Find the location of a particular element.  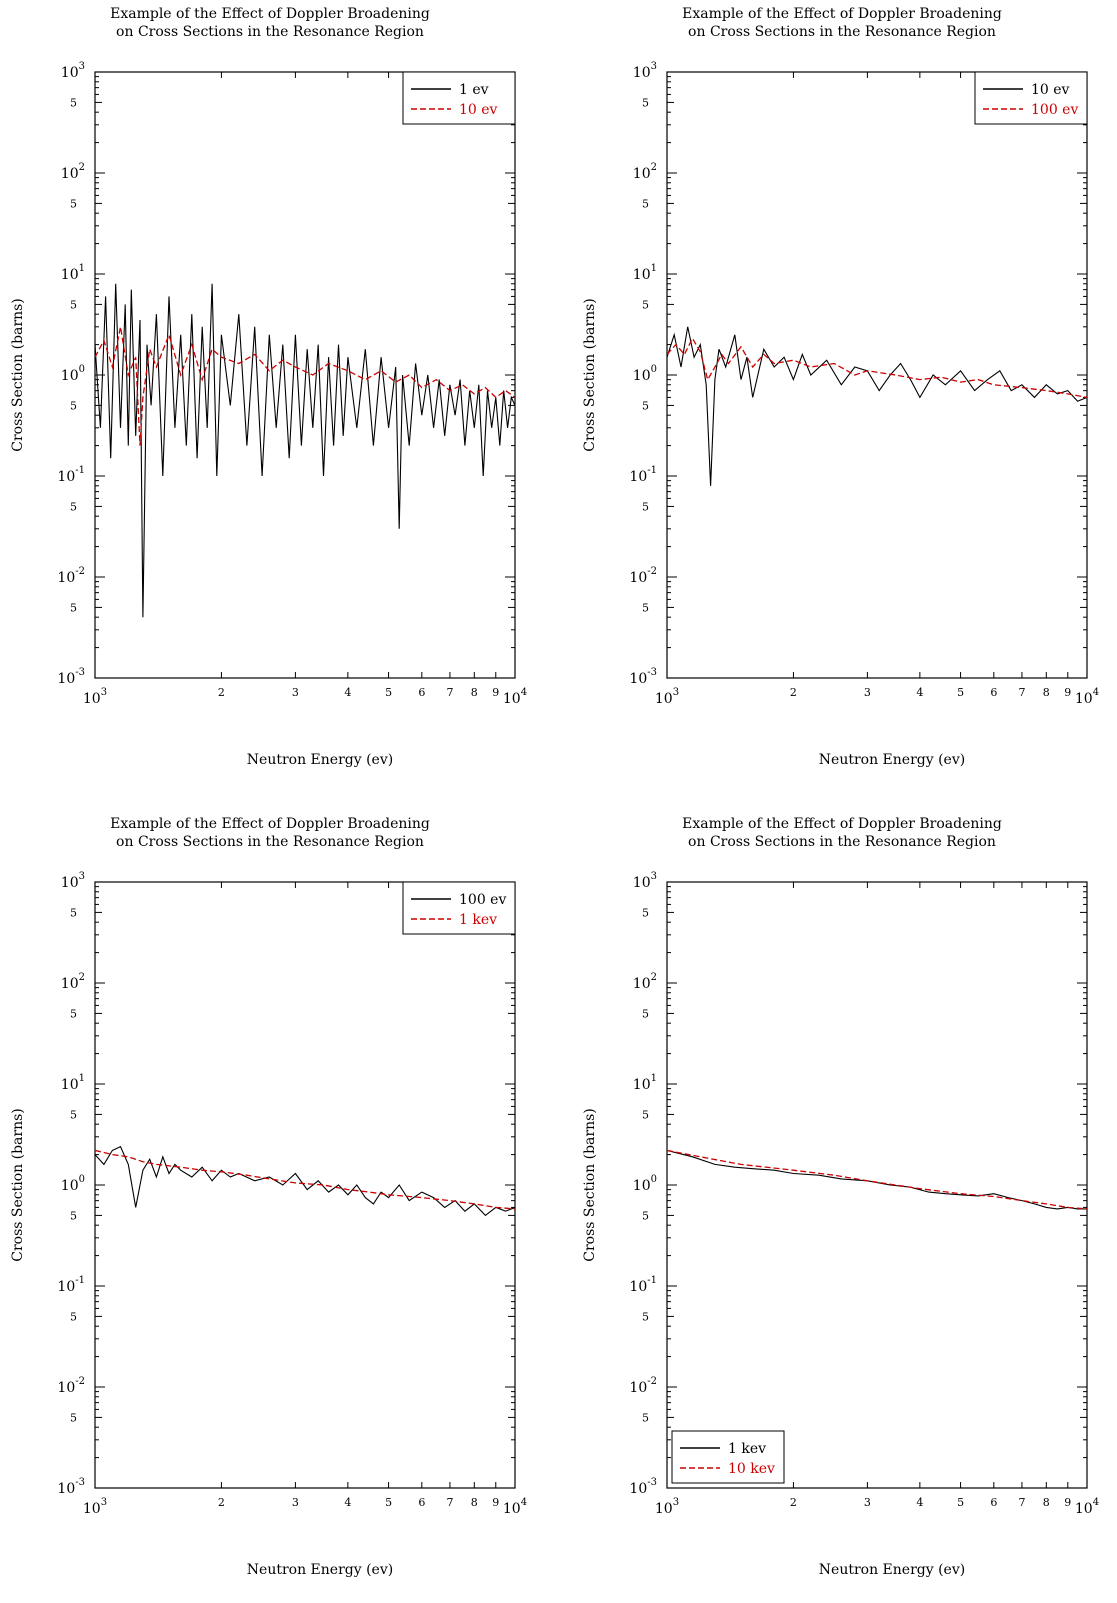

legend-label: 1 kev is located at coordinates (478, 920).